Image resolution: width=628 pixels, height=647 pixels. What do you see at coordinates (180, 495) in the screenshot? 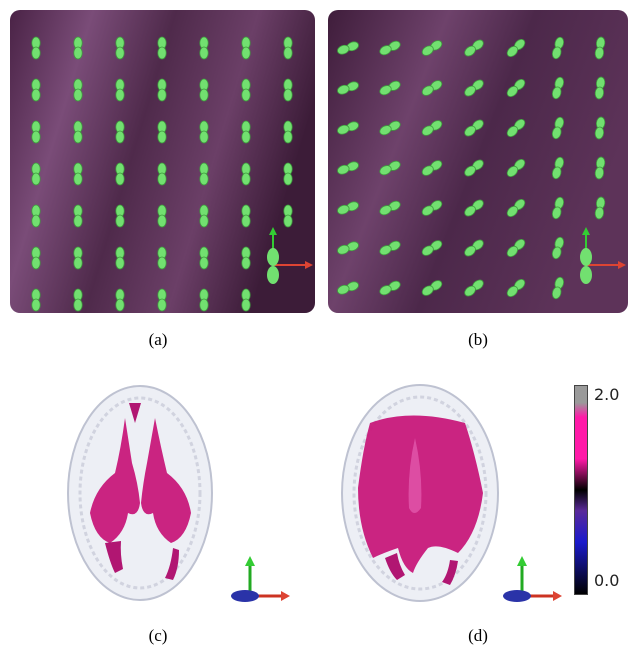
I see `brain-render-c` at bounding box center [180, 495].